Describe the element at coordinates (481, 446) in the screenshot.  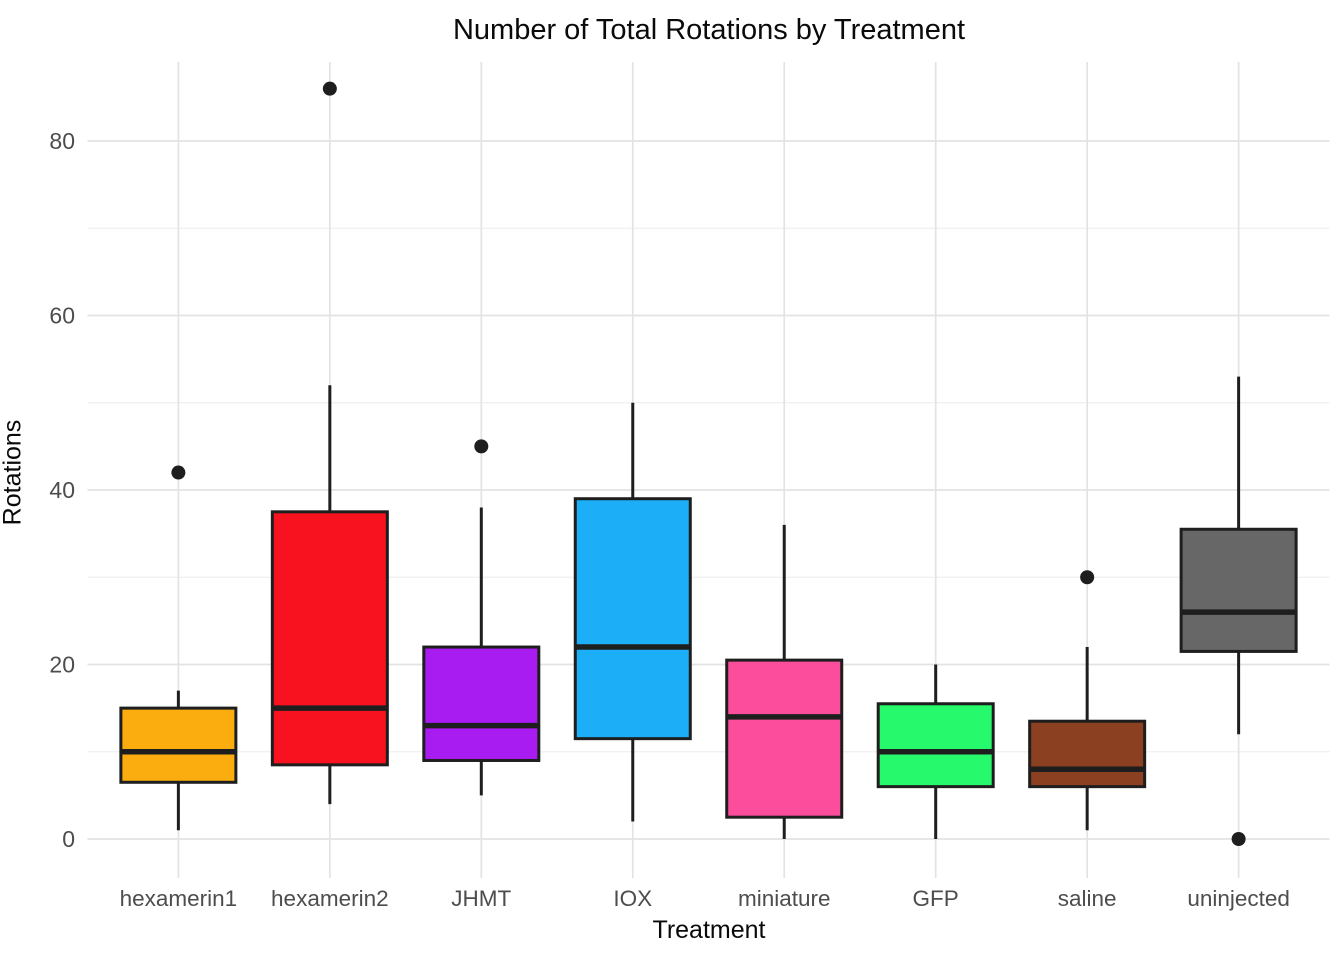
I see `outlier-point-JHMT` at that location.